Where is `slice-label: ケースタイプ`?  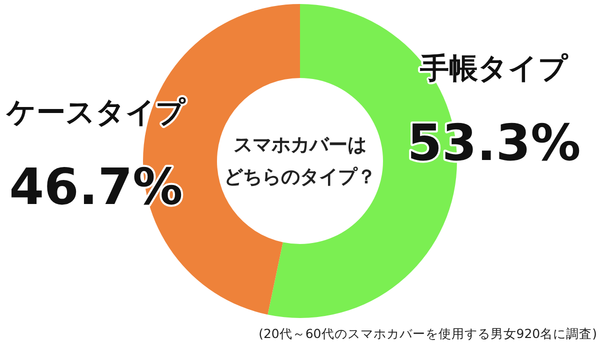
slice-label: ケースタイプ is located at coordinates (96, 112).